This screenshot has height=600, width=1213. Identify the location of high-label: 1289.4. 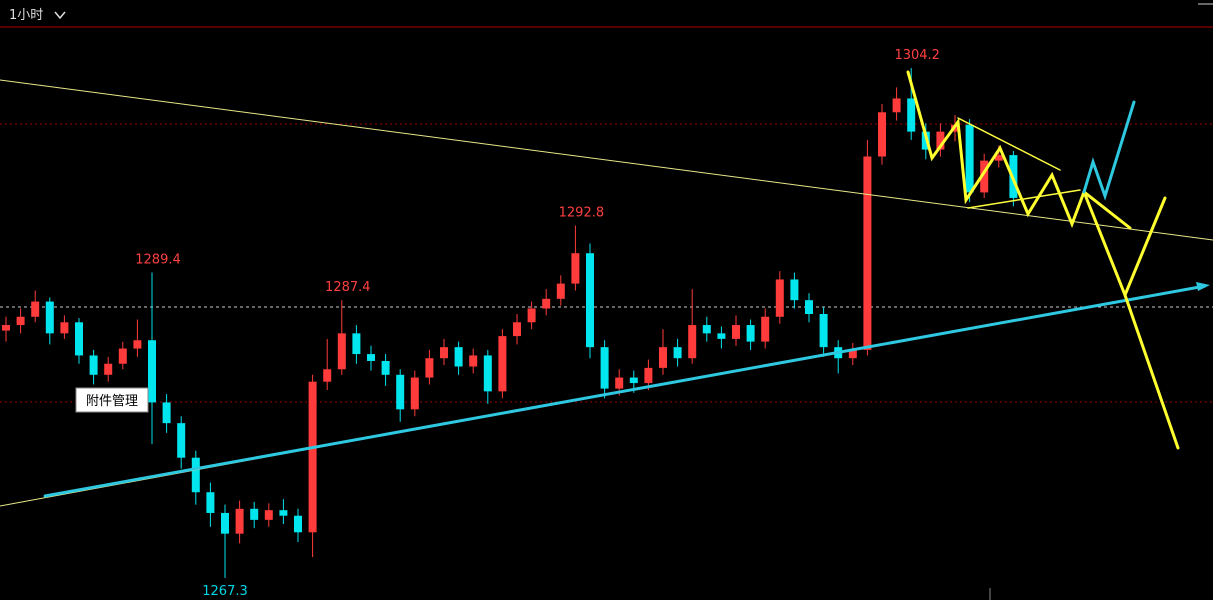
(158, 260).